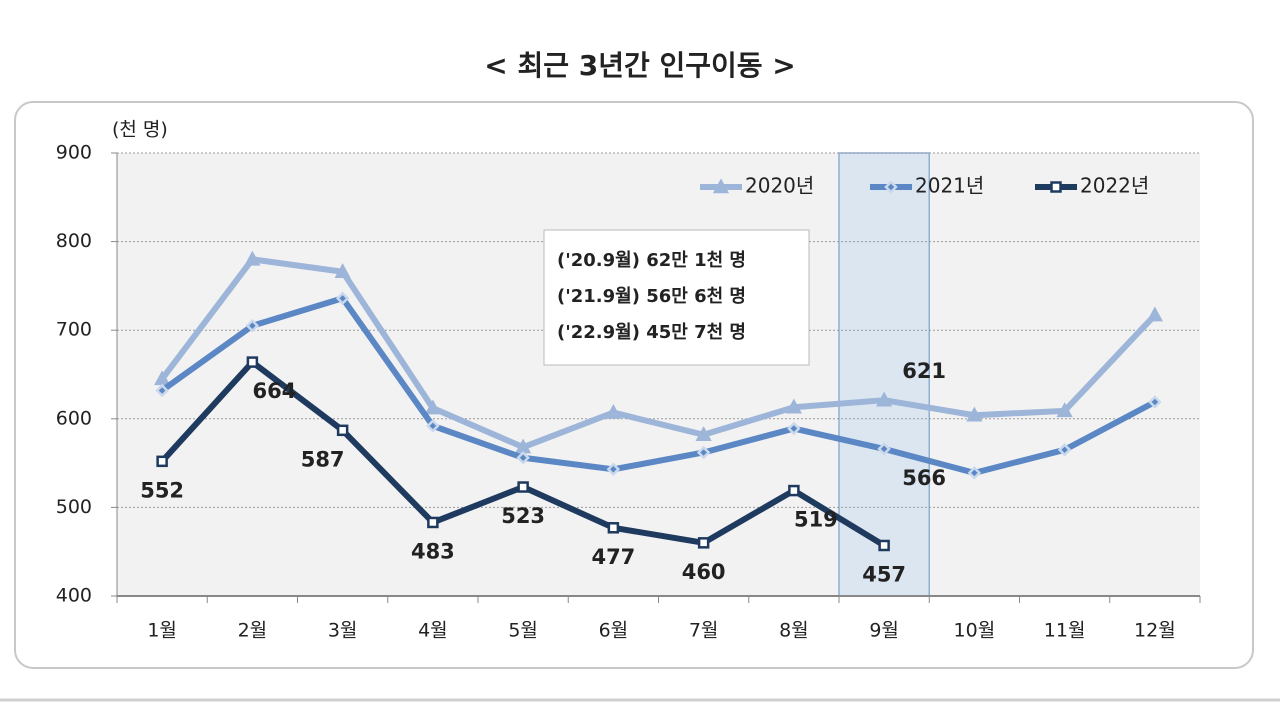  I want to click on data-label: 523, so click(523, 516).